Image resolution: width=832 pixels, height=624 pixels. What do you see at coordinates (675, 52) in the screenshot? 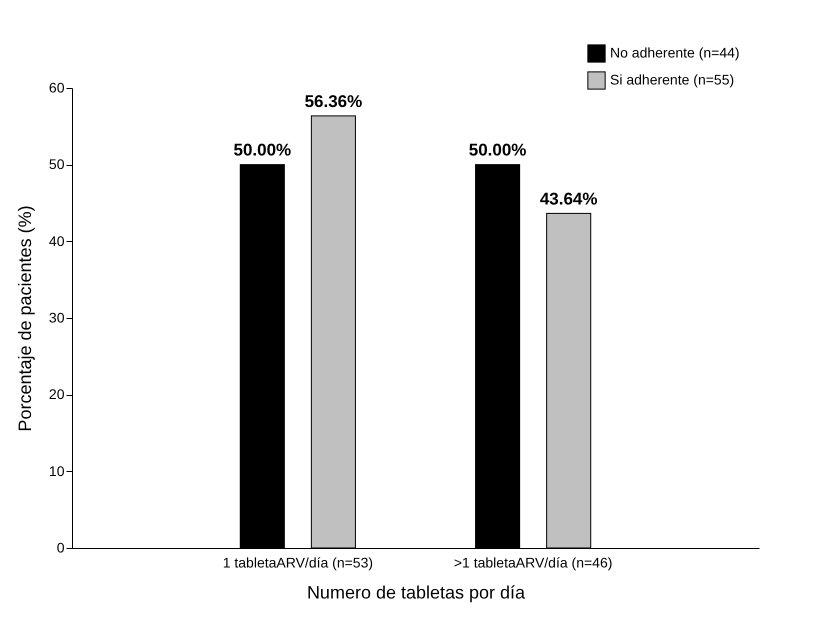
I see `legend-label: No adherente (n=44)` at bounding box center [675, 52].